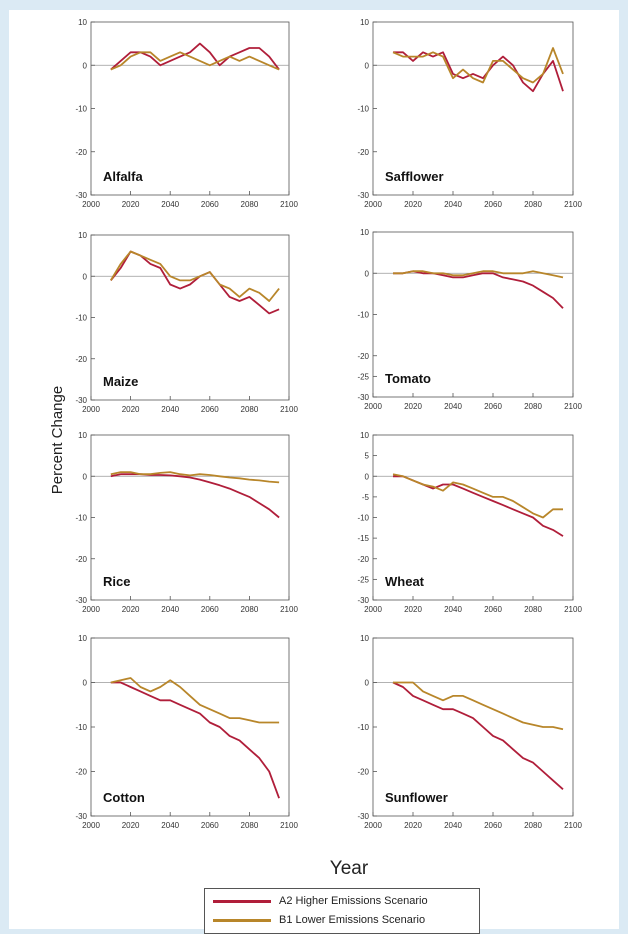  Describe the element at coordinates (242, 901) in the screenshot. I see `legend-swatch-a2` at that location.